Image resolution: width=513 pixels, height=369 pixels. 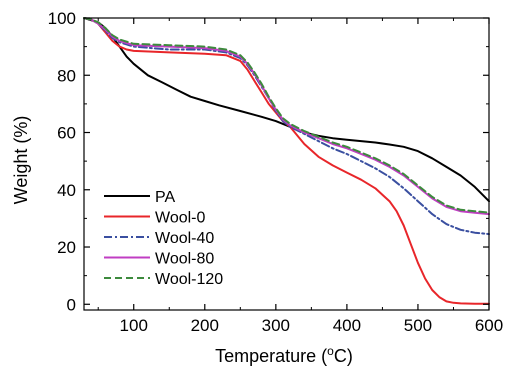 I want to click on legend-label-1: Wool-0, so click(x=180, y=218).